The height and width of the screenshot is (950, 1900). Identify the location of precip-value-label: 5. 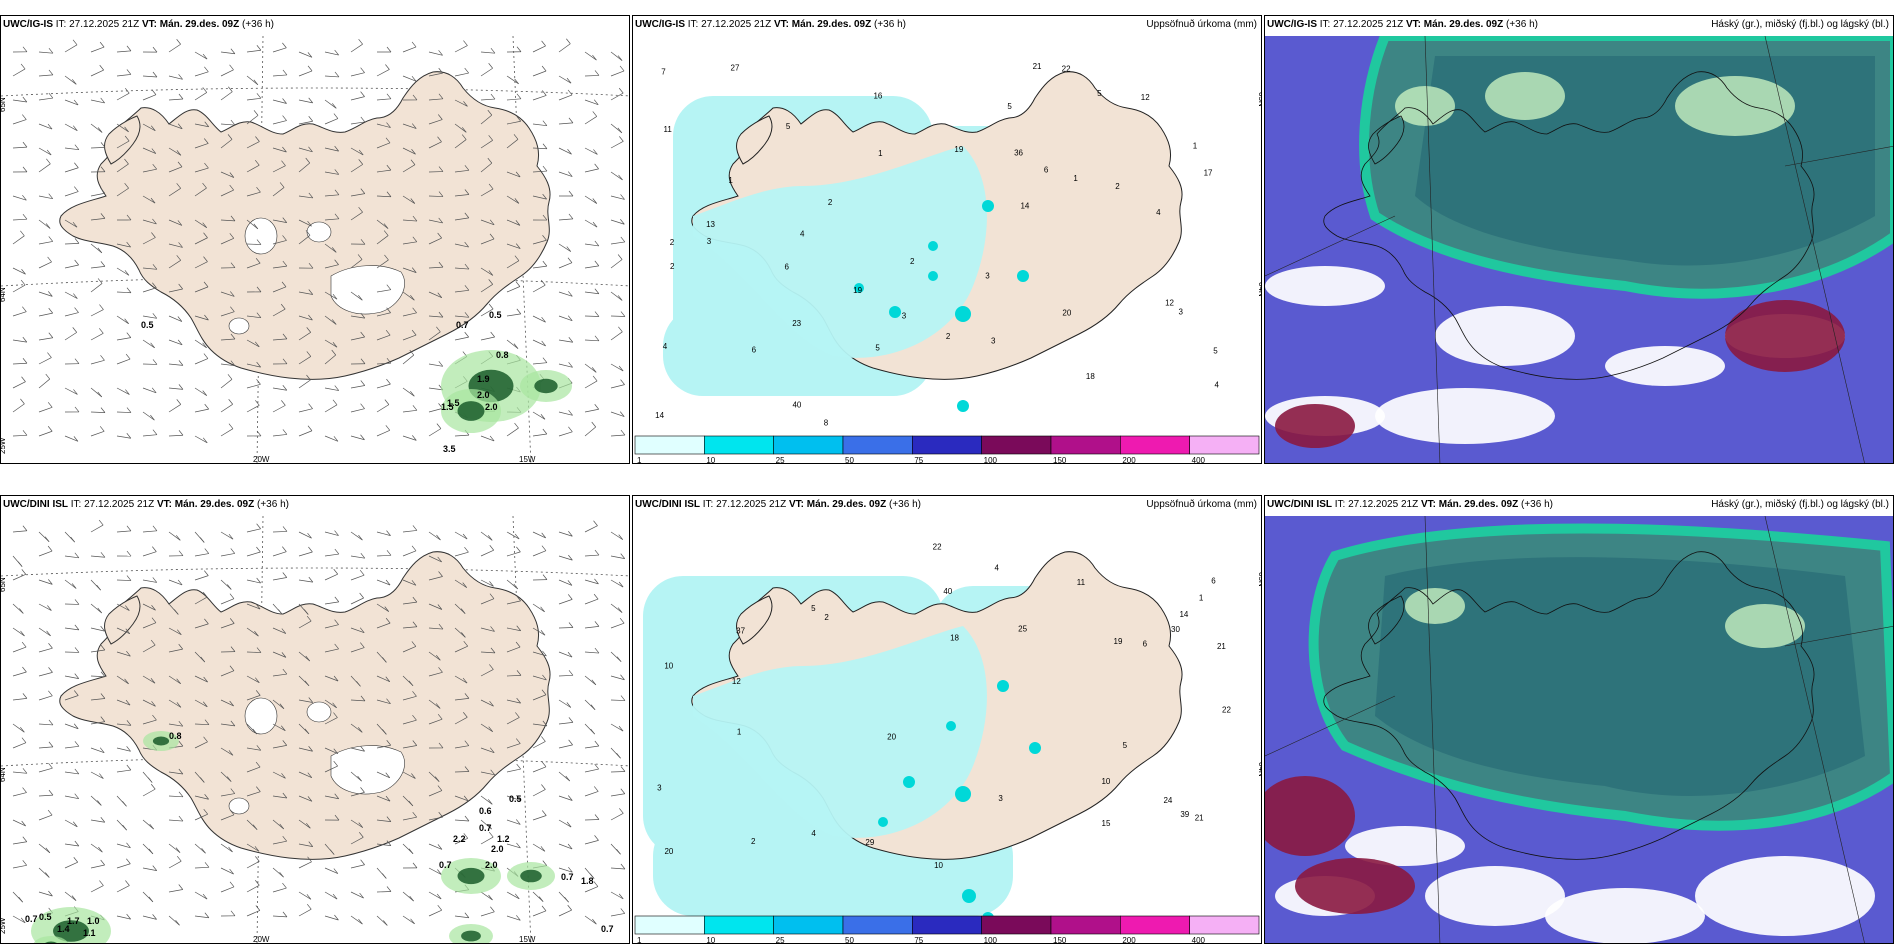
(813, 608).